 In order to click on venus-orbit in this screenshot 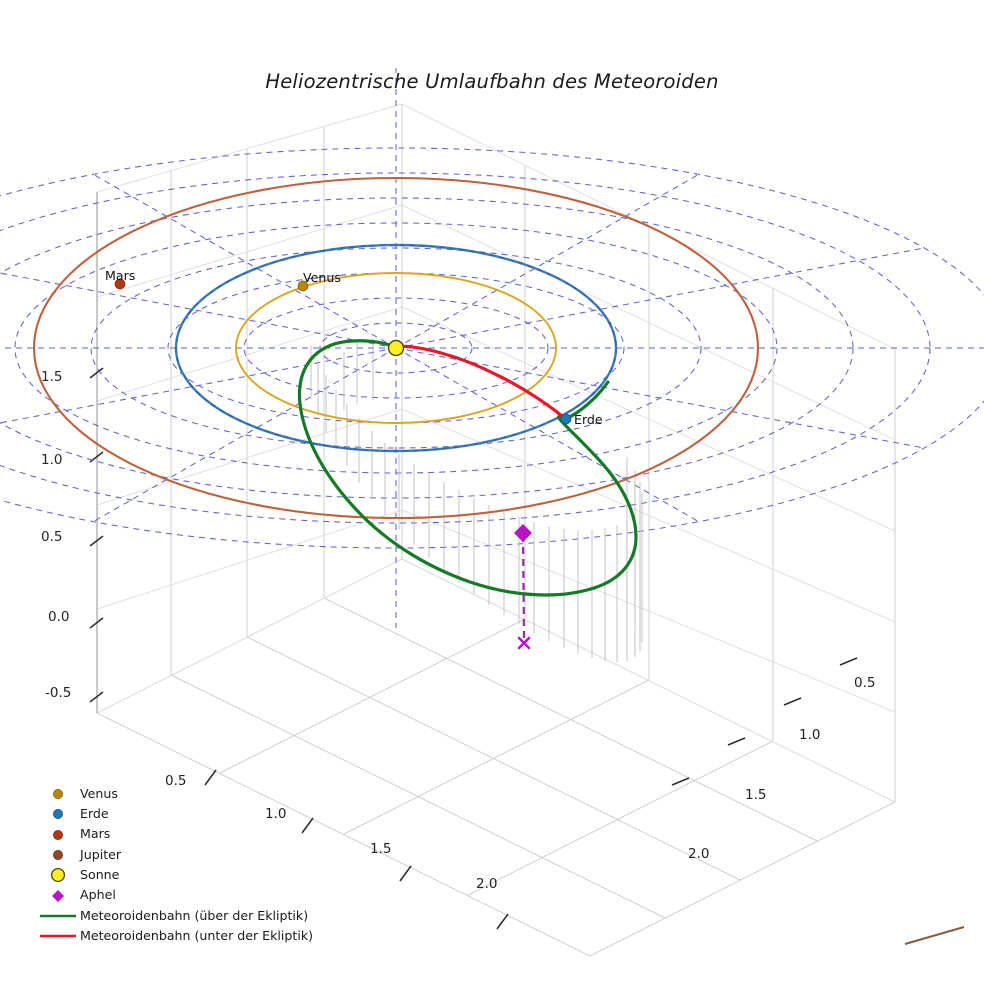, I will do `click(396, 348)`.